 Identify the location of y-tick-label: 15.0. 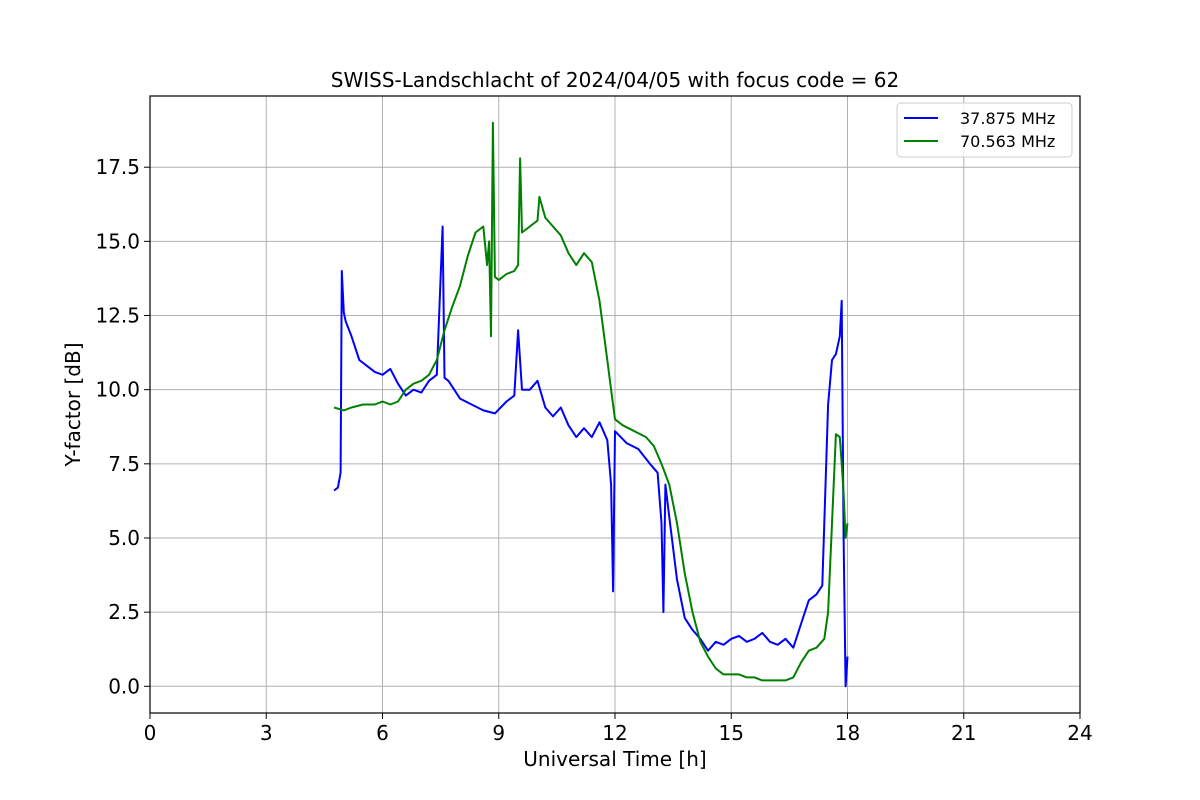
(117, 241).